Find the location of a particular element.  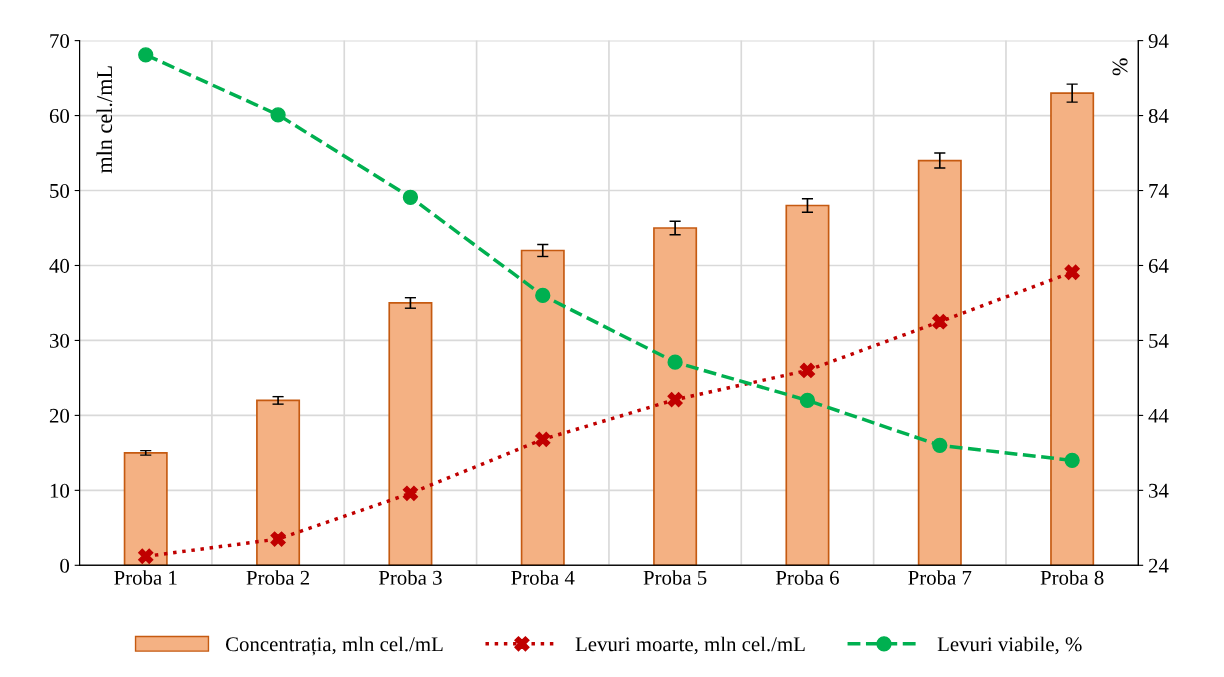

y2-tick-label: 64 is located at coordinates (1158, 265).